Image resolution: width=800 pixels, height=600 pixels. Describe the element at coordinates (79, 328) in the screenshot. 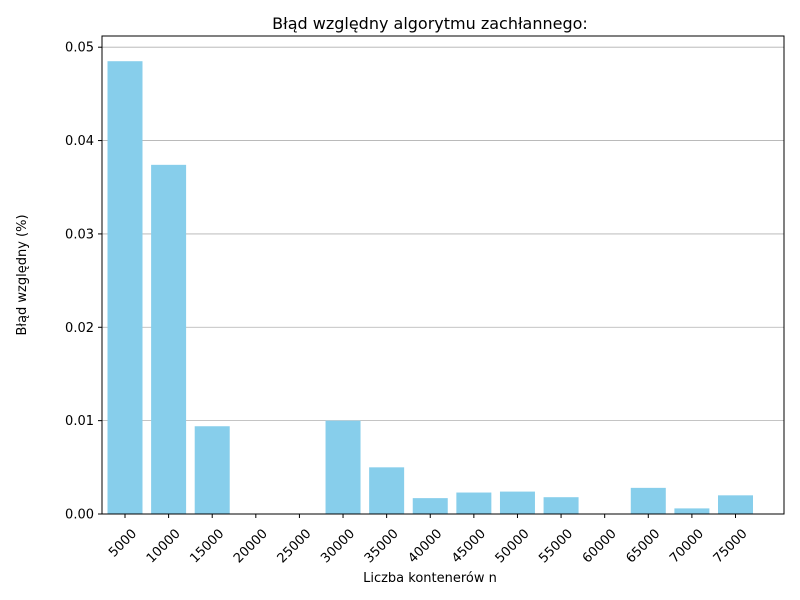

I see `y-tick-label: 0.02` at that location.